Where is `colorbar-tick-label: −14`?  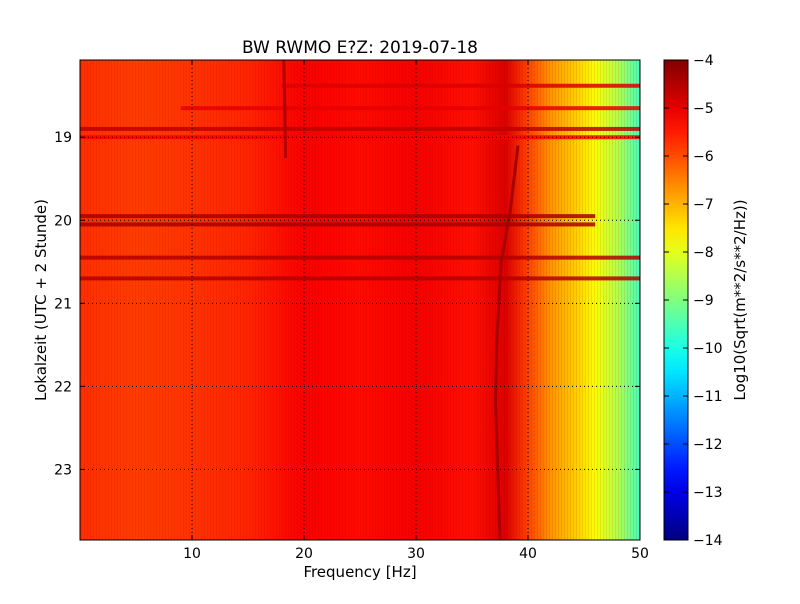 colorbar-tick-label: −14 is located at coordinates (708, 541).